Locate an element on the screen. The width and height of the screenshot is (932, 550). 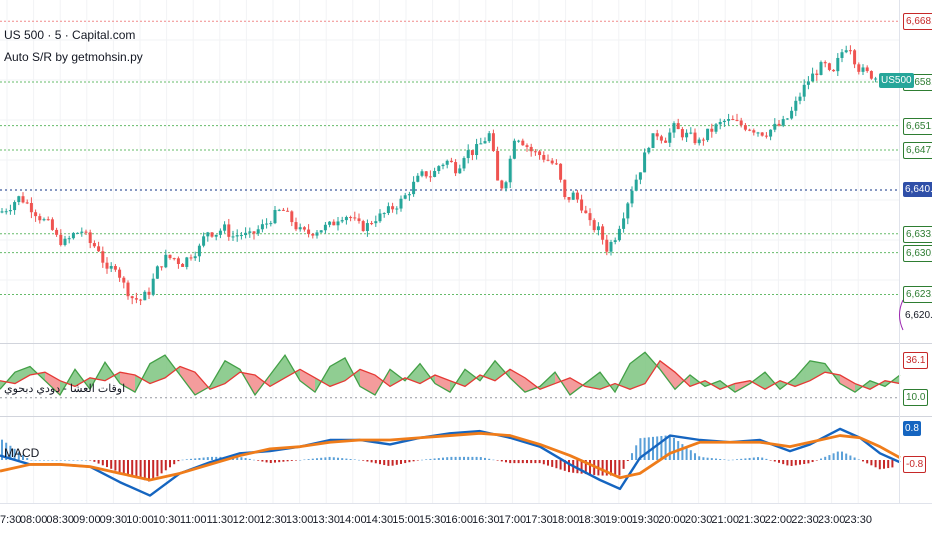
time-tick-label: 19:00 is located at coordinates (619, 520).